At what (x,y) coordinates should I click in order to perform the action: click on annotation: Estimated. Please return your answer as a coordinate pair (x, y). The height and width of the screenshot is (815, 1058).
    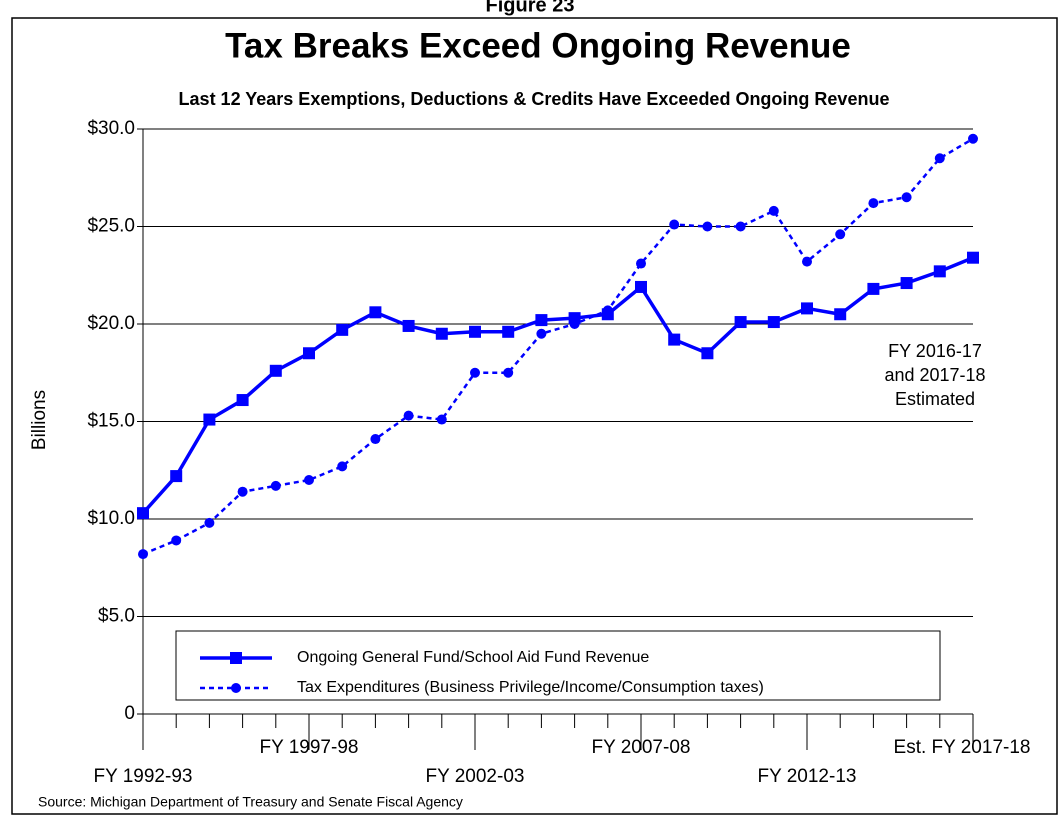
    Looking at the image, I should click on (935, 399).